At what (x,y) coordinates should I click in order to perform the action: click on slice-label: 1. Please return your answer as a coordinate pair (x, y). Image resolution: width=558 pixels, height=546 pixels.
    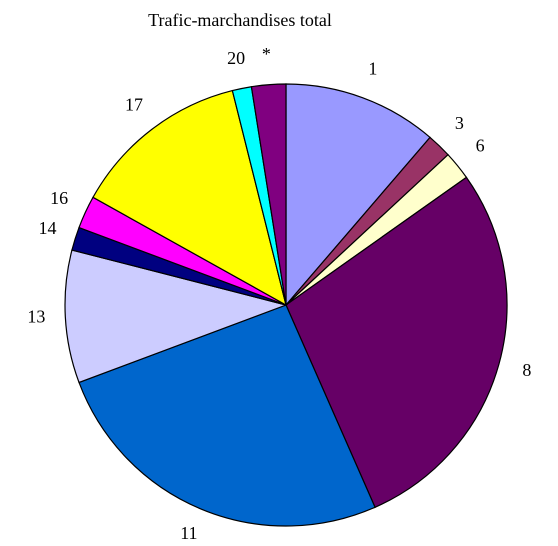
    Looking at the image, I should click on (372, 69).